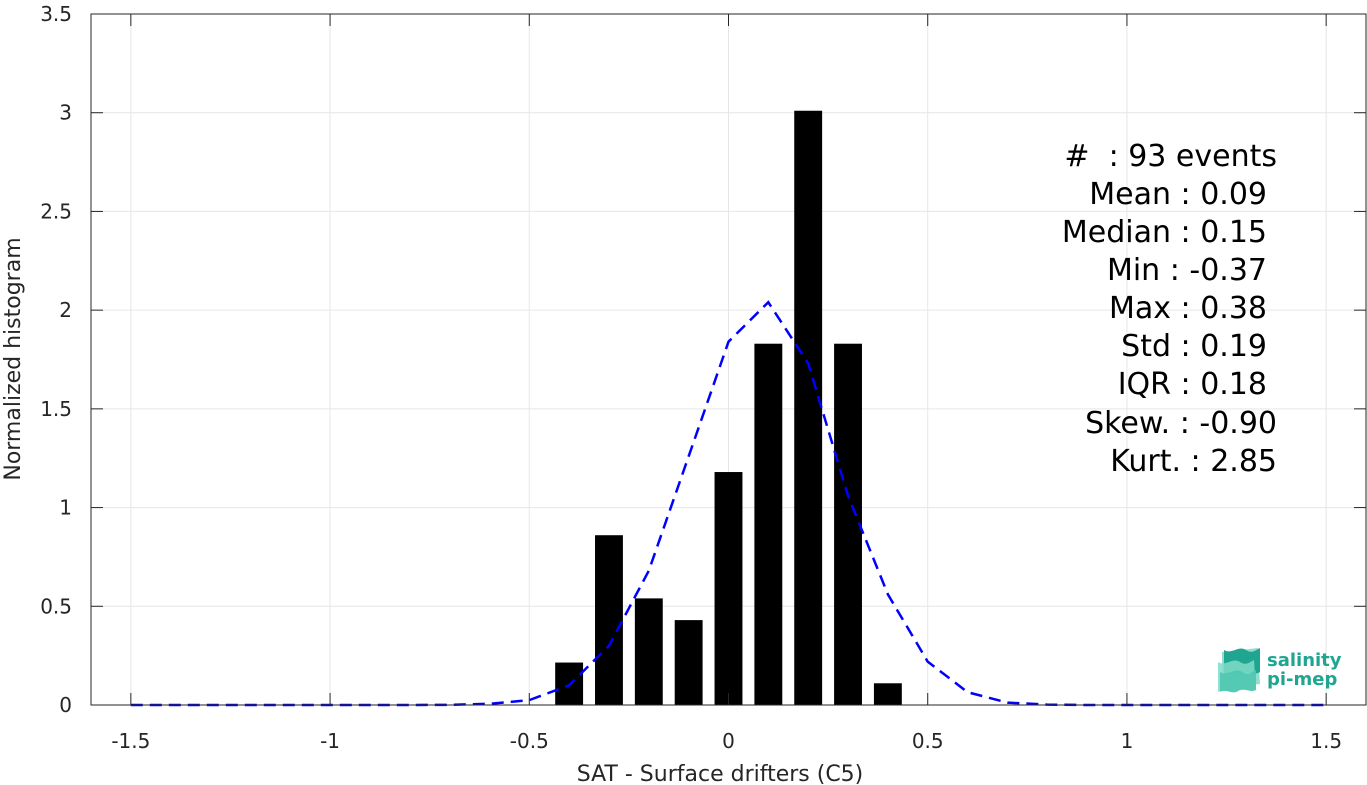 This screenshot has height=785, width=1367. What do you see at coordinates (1187, 270) in the screenshot?
I see `stats-min: Min : -0.37` at bounding box center [1187, 270].